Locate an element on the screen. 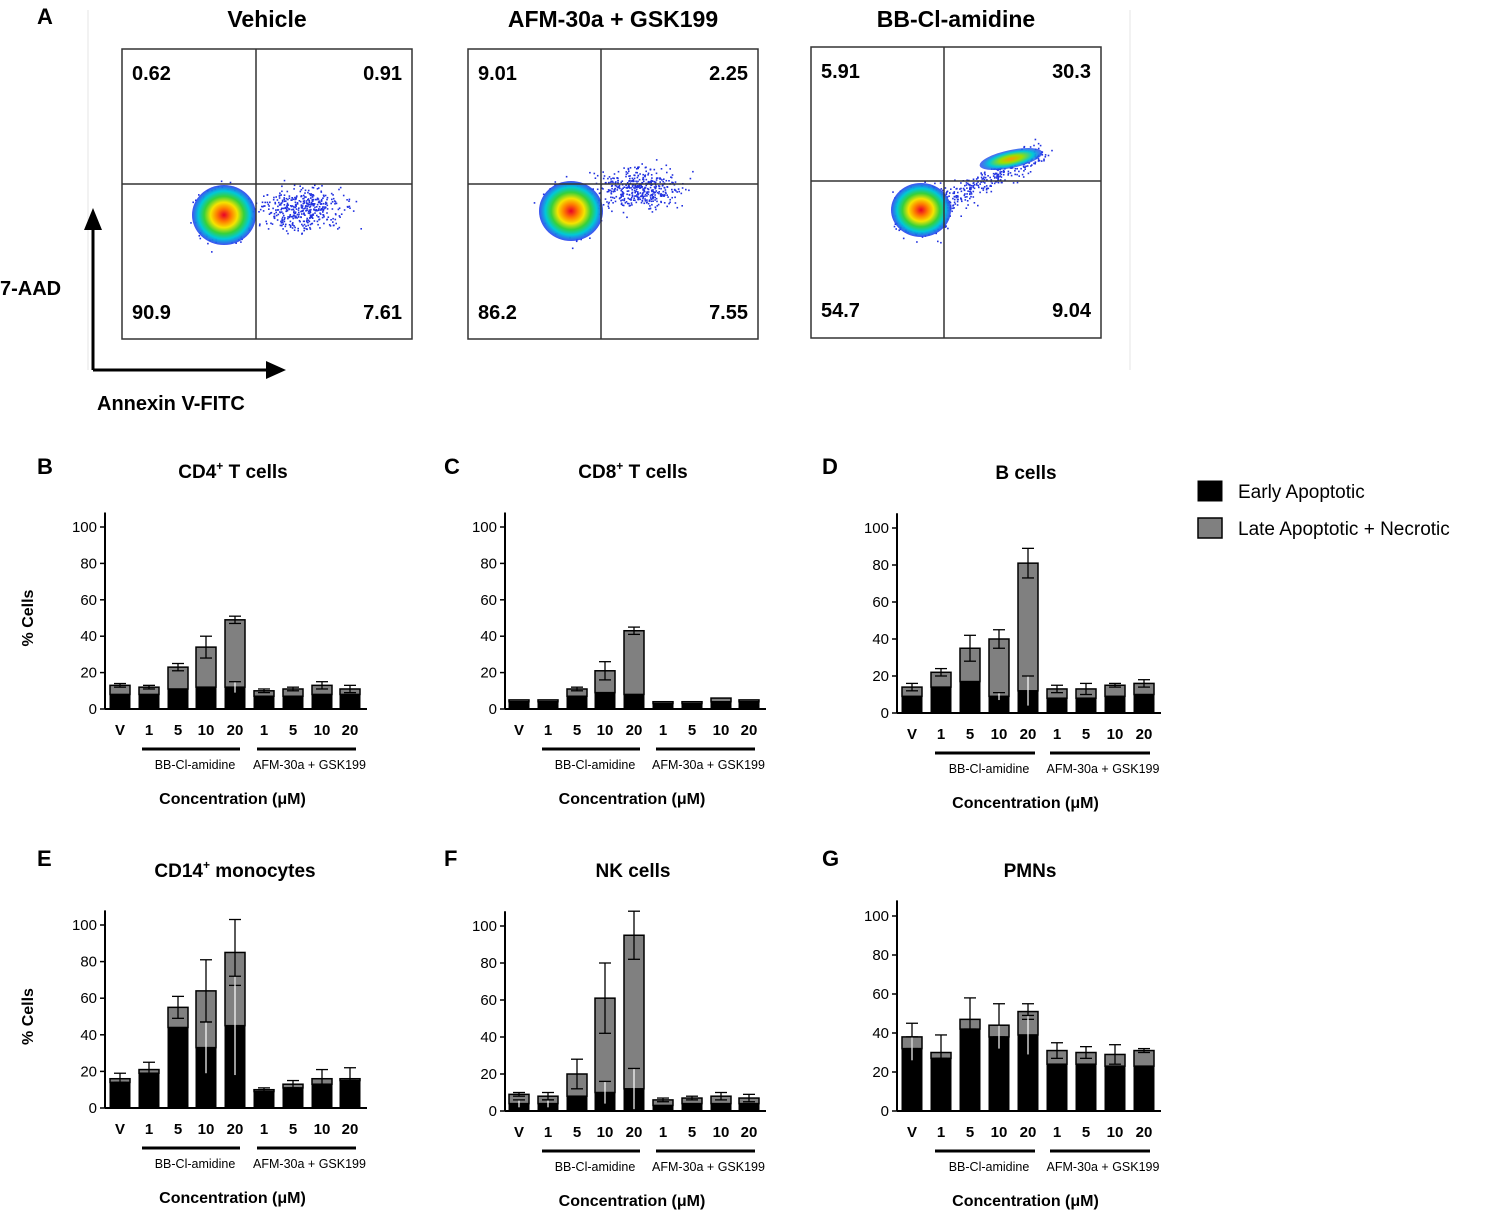 The height and width of the screenshot is (1210, 1490). chart-title: CD8+ T cells is located at coordinates (632, 471).